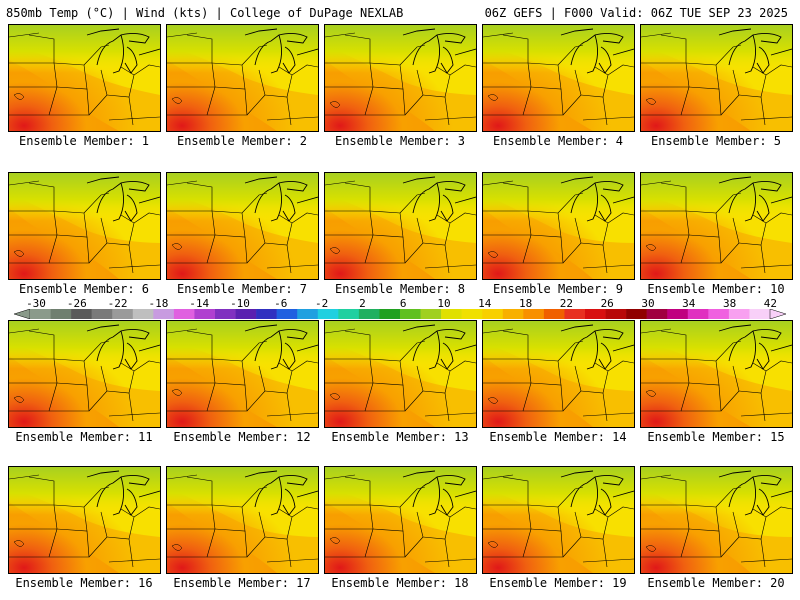 This screenshot has width=800, height=600. I want to click on colorbar-tick-label: 14, so click(485, 303).